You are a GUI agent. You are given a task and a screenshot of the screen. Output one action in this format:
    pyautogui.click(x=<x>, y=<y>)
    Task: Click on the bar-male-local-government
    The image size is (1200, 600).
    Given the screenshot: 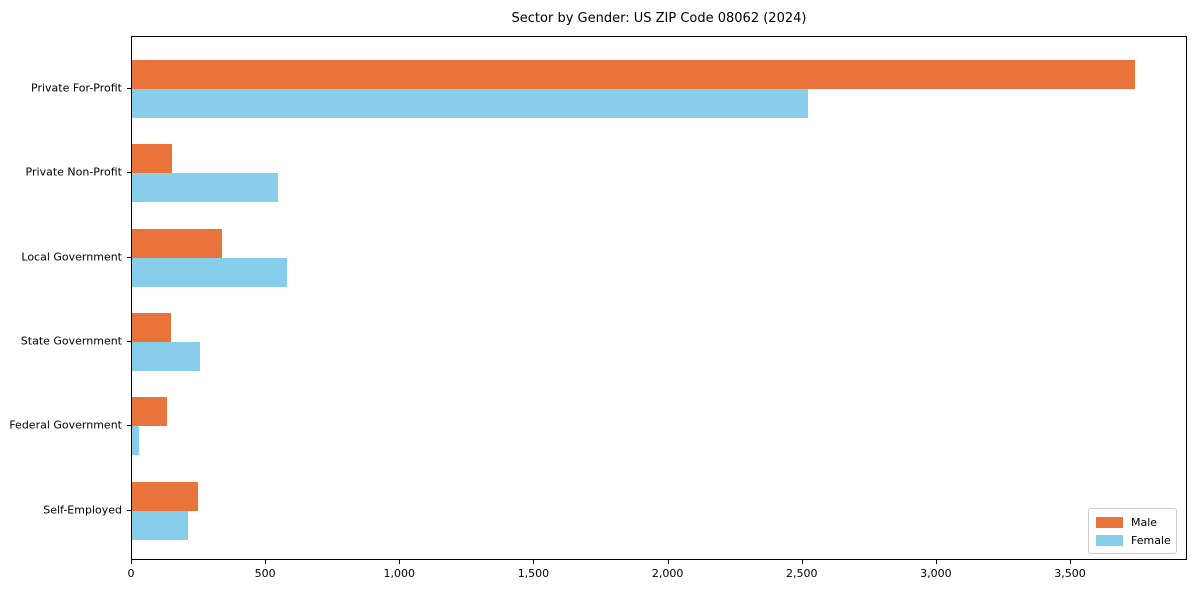 What is the action you would take?
    pyautogui.click(x=177, y=243)
    